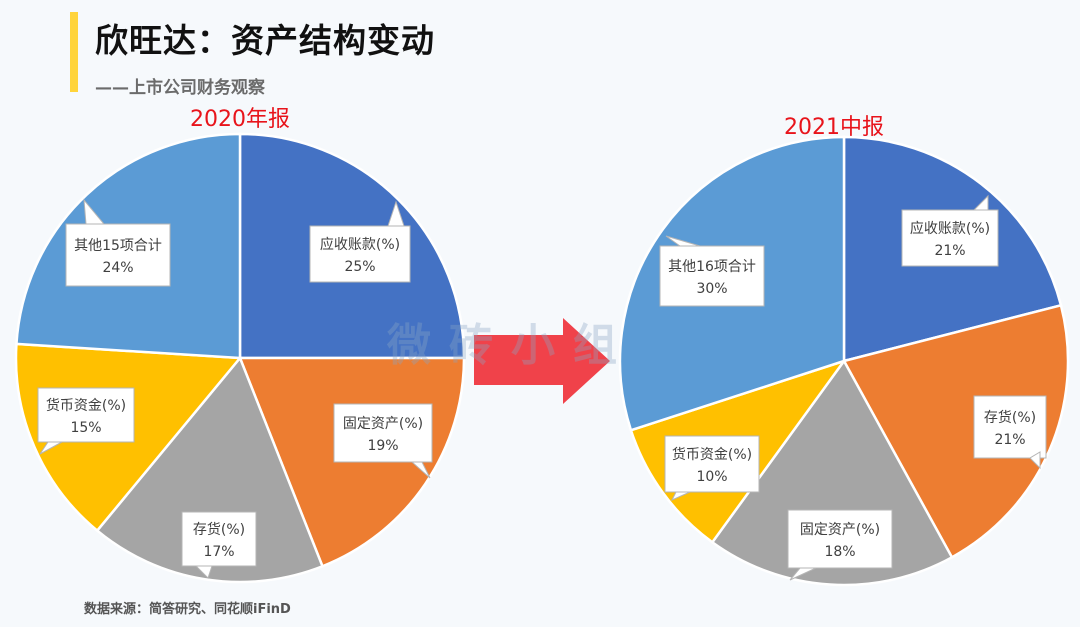  I want to click on data-callout: 应收账款(%) 25%, so click(360, 241).